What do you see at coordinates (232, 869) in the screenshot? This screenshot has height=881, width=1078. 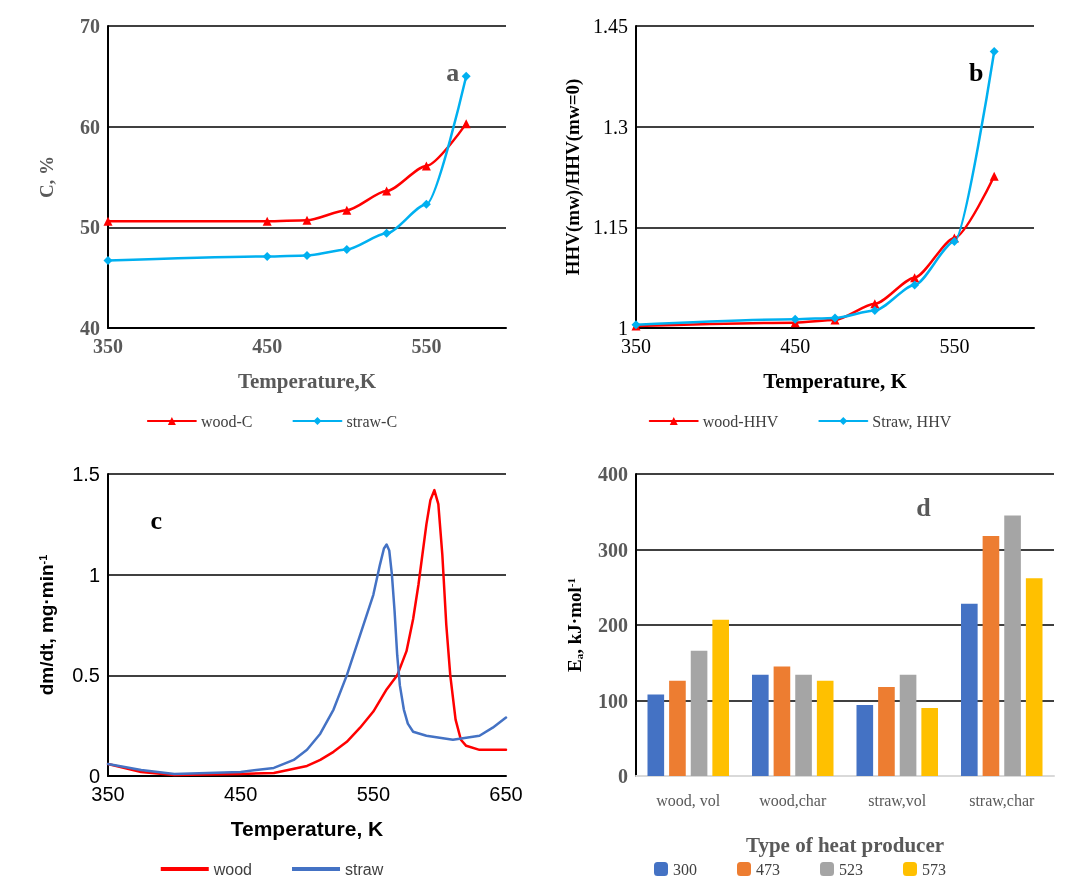 I see `legend-label: wood` at bounding box center [232, 869].